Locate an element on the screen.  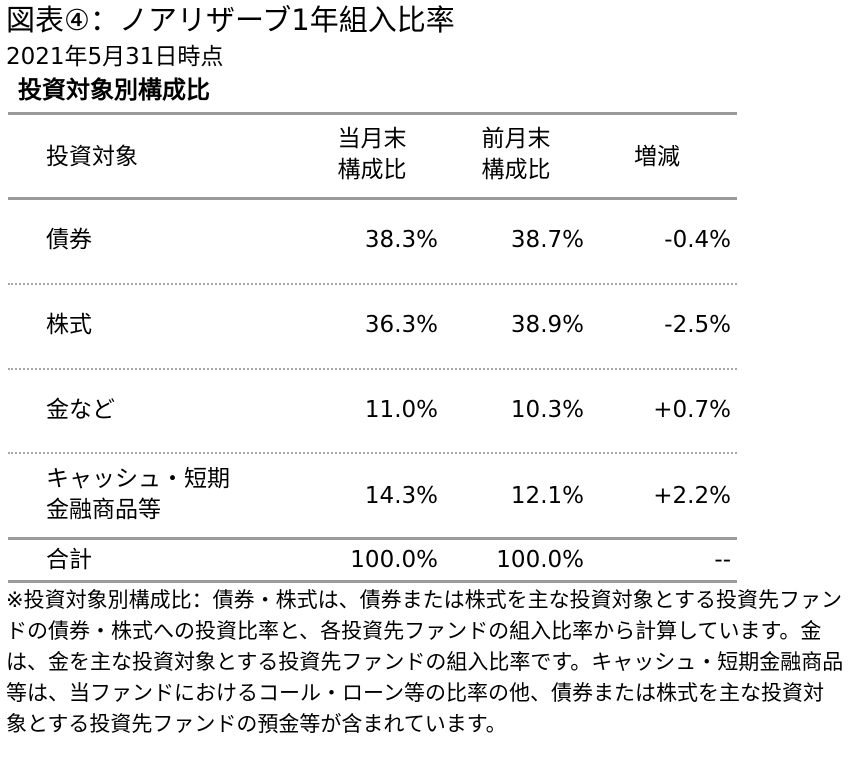
row-label-line2: 金融商品等 is located at coordinates (103, 510).